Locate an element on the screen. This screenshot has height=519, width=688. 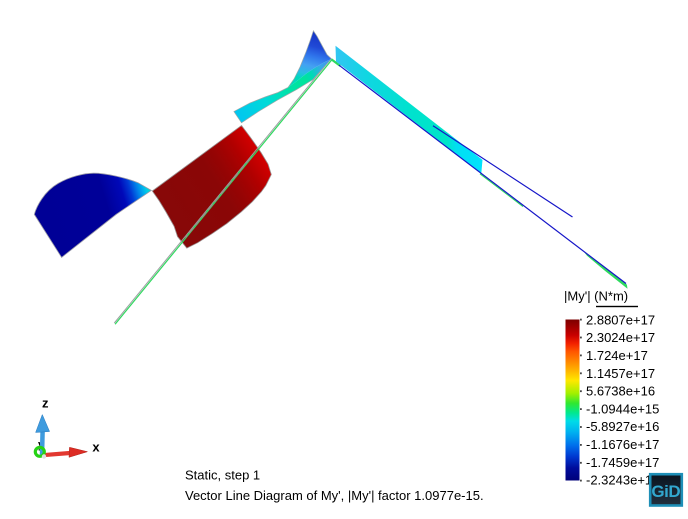
svg-text: GiD is located at coordinates (665, 491).